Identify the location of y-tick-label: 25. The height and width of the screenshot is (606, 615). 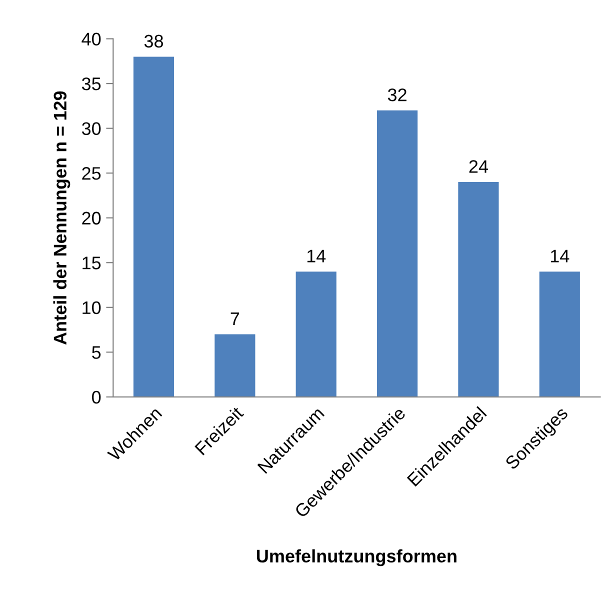
(91, 173).